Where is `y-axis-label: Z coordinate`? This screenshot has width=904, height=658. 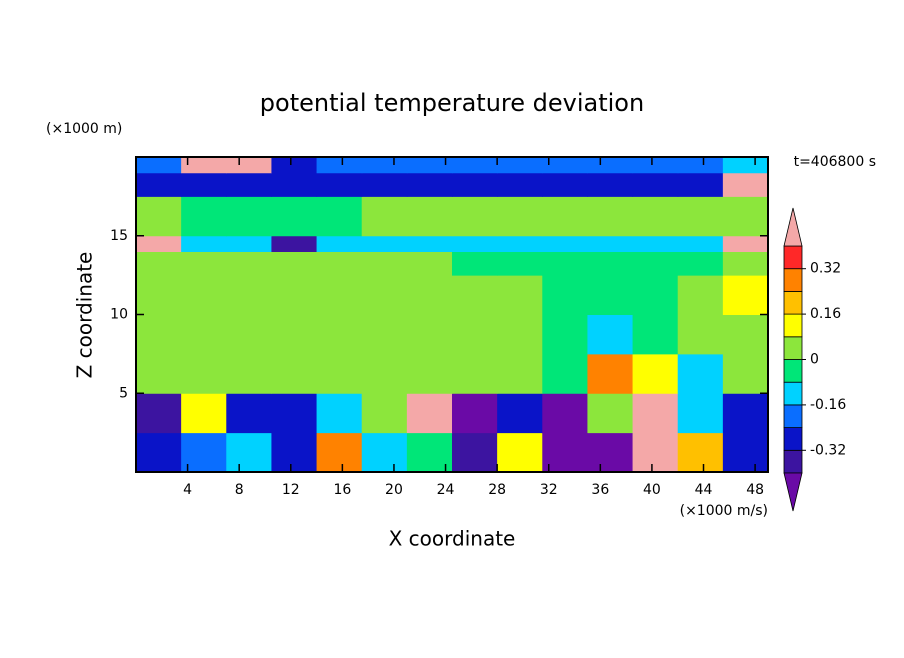 y-axis-label: Z coordinate is located at coordinates (85, 315).